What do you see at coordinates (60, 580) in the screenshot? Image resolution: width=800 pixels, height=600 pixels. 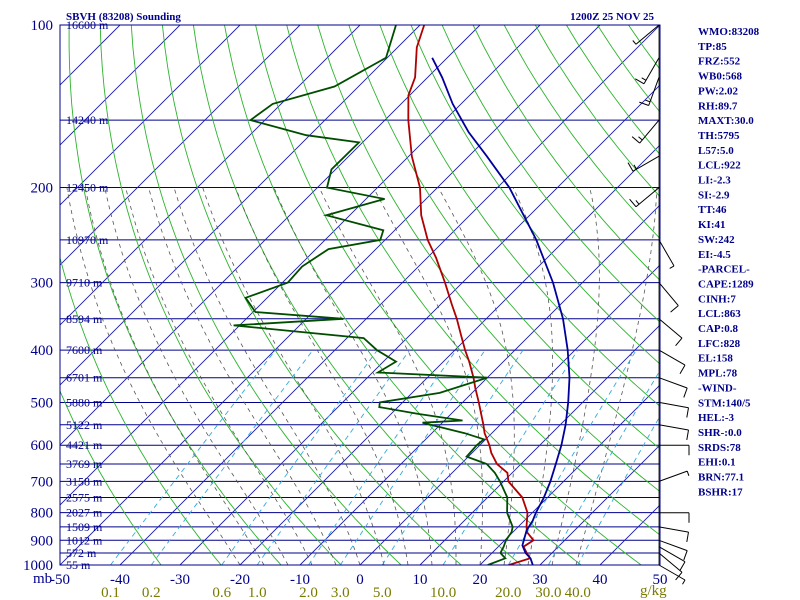 I see `temperature-tick-label: -50` at bounding box center [60, 580].